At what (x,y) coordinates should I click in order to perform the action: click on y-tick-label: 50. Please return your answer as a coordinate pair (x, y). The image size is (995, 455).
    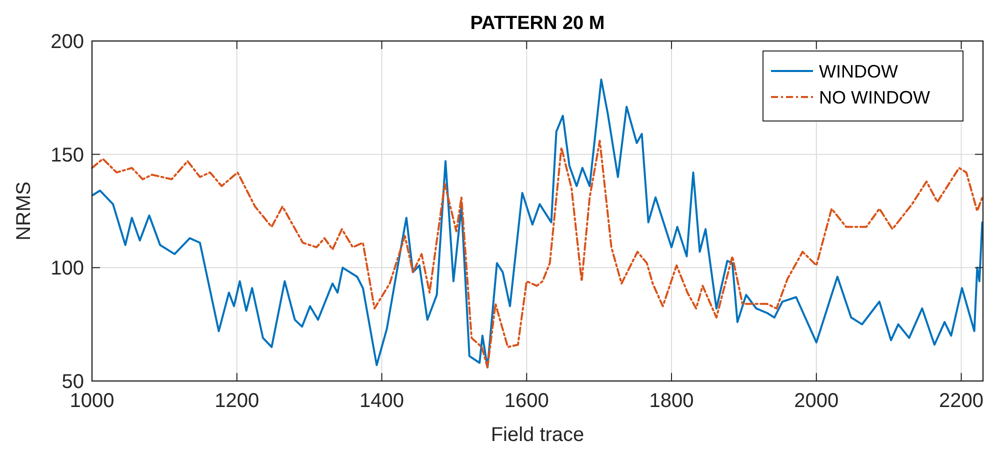
    Looking at the image, I should click on (73, 382).